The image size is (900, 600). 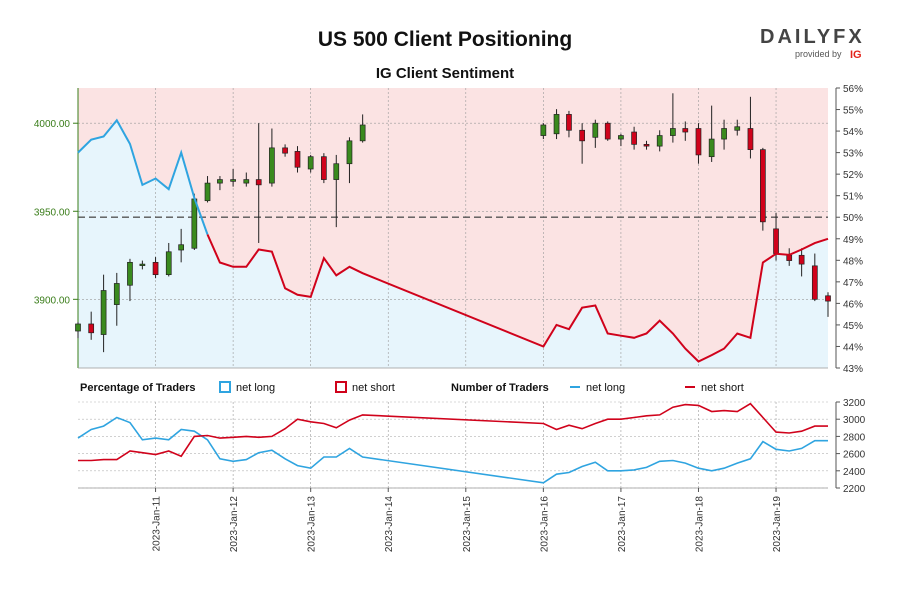 I want to click on legend-num-heading: Number of Traders, so click(x=500, y=388).